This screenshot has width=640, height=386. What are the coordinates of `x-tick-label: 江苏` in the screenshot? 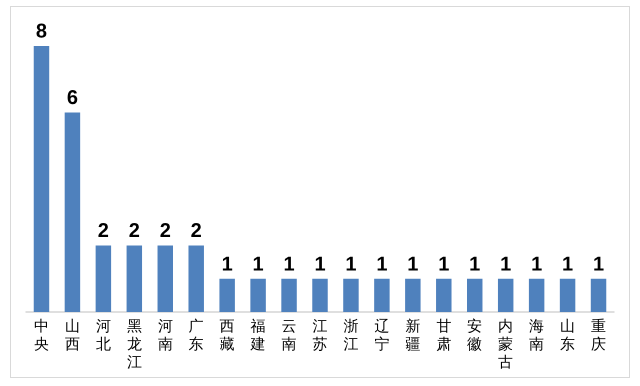 It's located at (320, 334).